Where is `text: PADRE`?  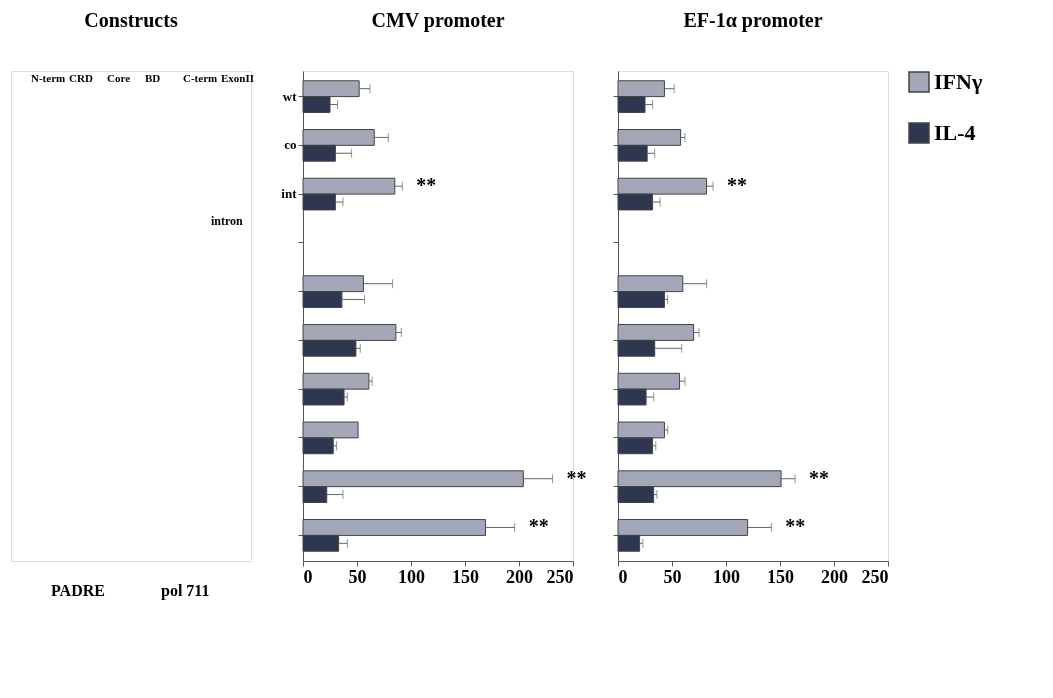 text: PADRE is located at coordinates (78, 590).